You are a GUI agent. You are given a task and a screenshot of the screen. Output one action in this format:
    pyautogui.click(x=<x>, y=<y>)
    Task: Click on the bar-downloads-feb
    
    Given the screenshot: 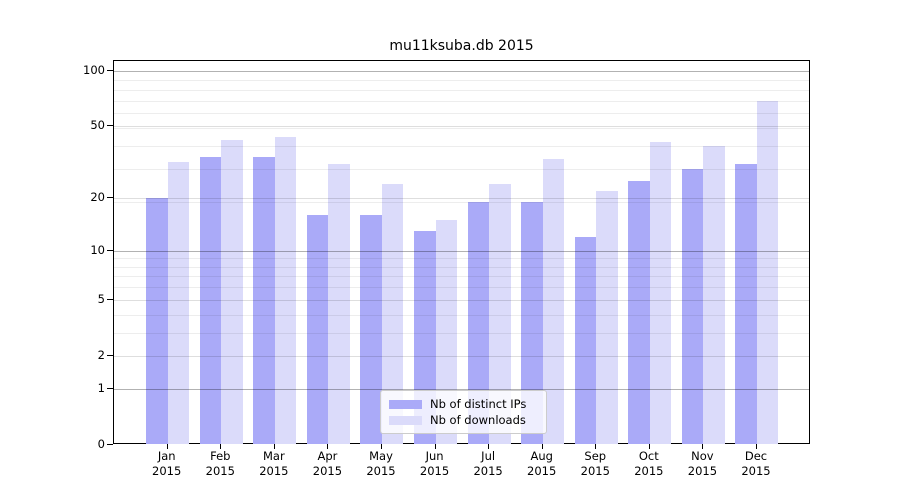 What is the action you would take?
    pyautogui.click(x=232, y=292)
    